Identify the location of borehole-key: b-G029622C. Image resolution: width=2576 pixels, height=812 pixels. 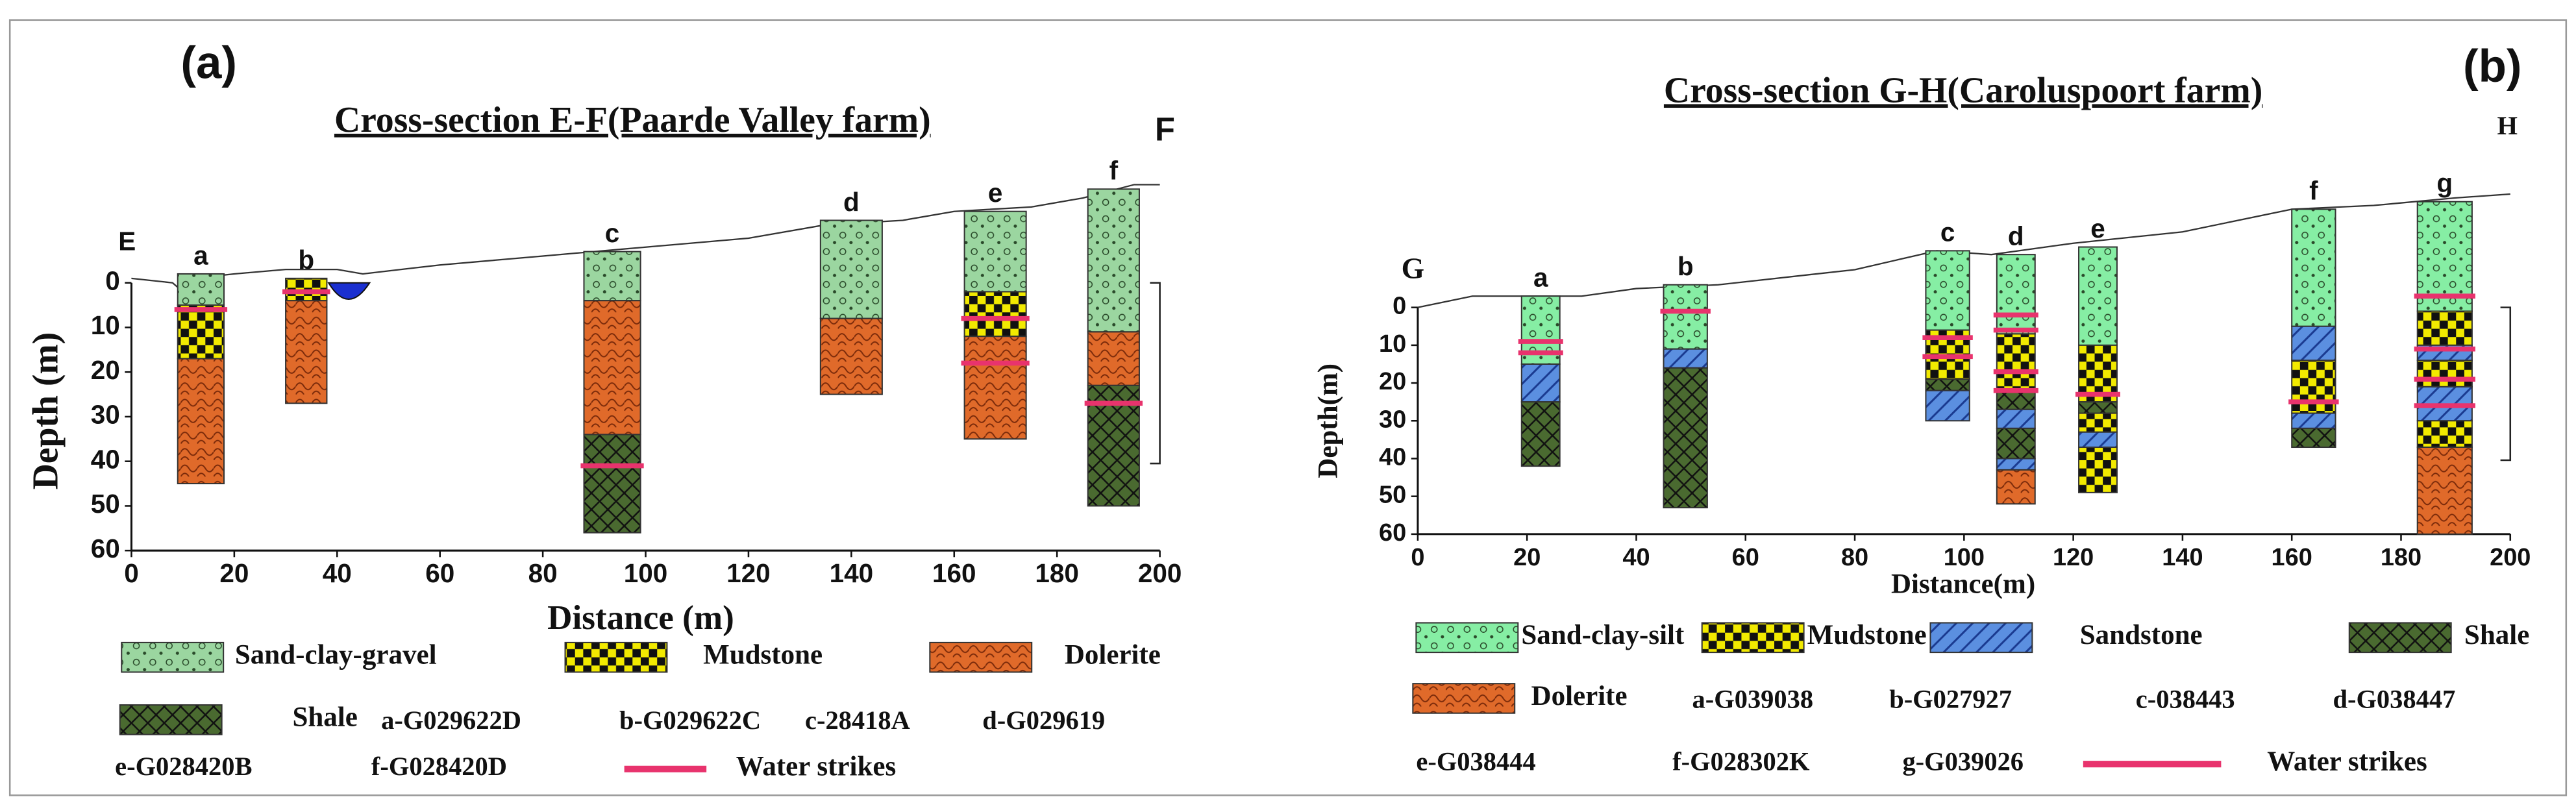
(690, 720).